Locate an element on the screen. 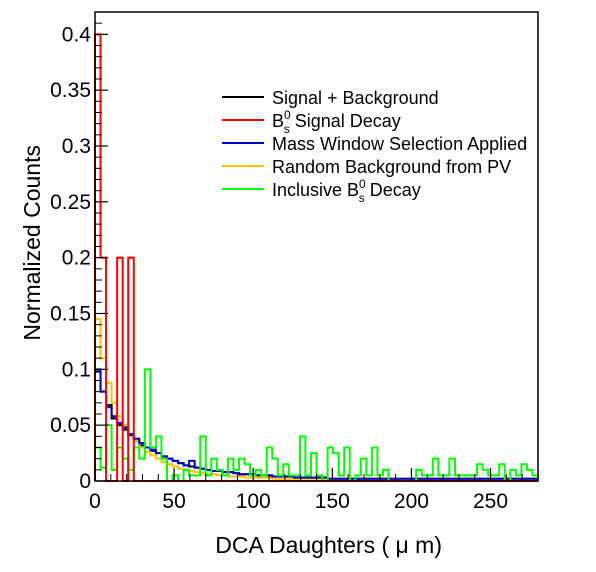 Image resolution: width=596 pixels, height=572 pixels. legend-label: Random Background from PV is located at coordinates (391, 167).